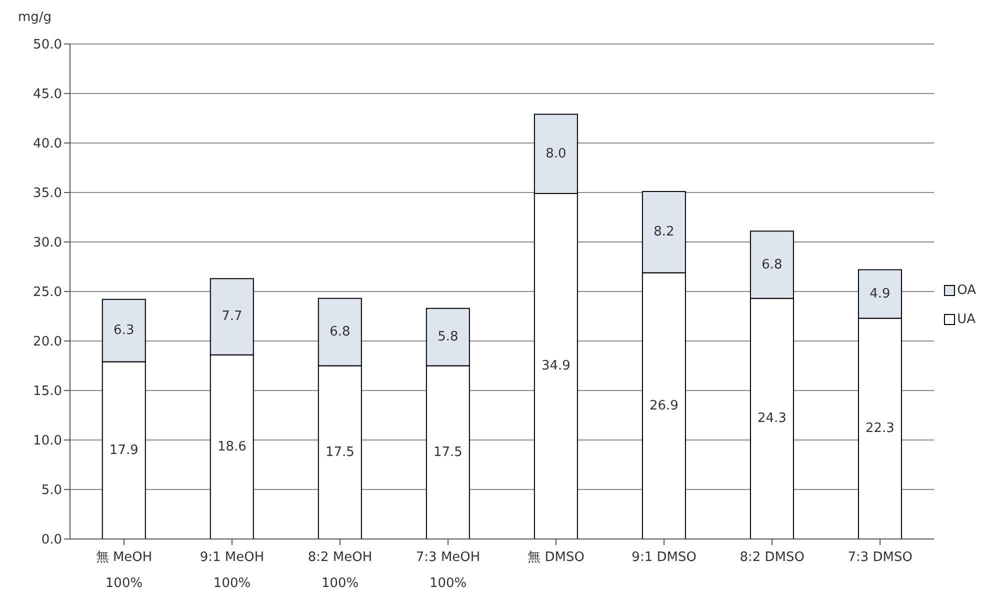 The height and width of the screenshot is (609, 994). I want to click on y-tick-label: 0.0, so click(51, 540).